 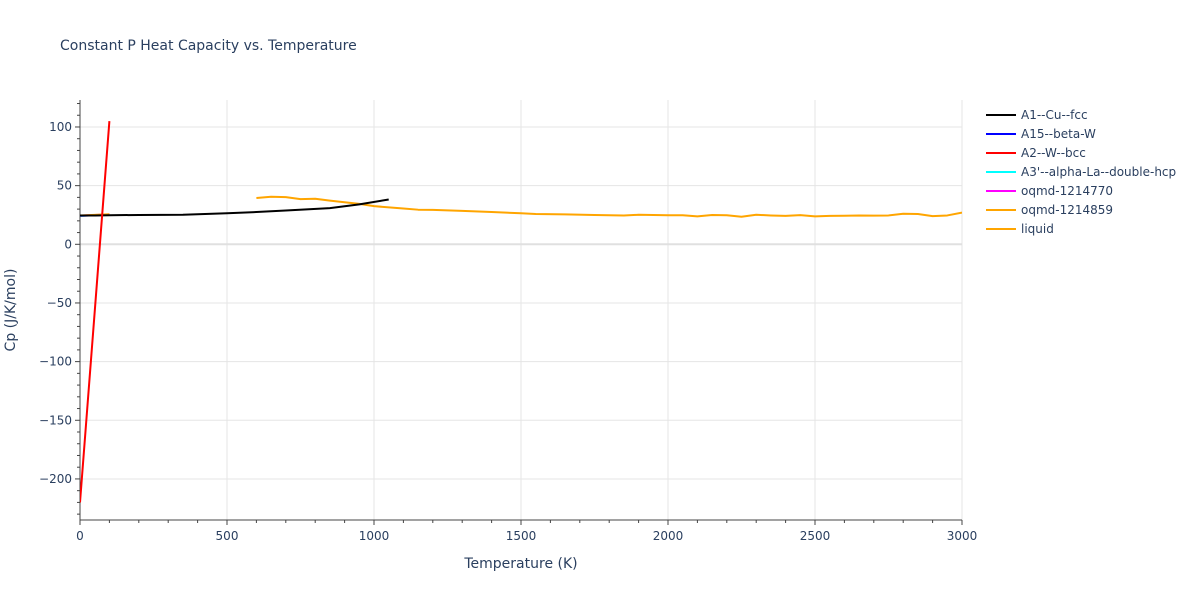 I want to click on y-tick-label: −200, so click(x=55, y=479).